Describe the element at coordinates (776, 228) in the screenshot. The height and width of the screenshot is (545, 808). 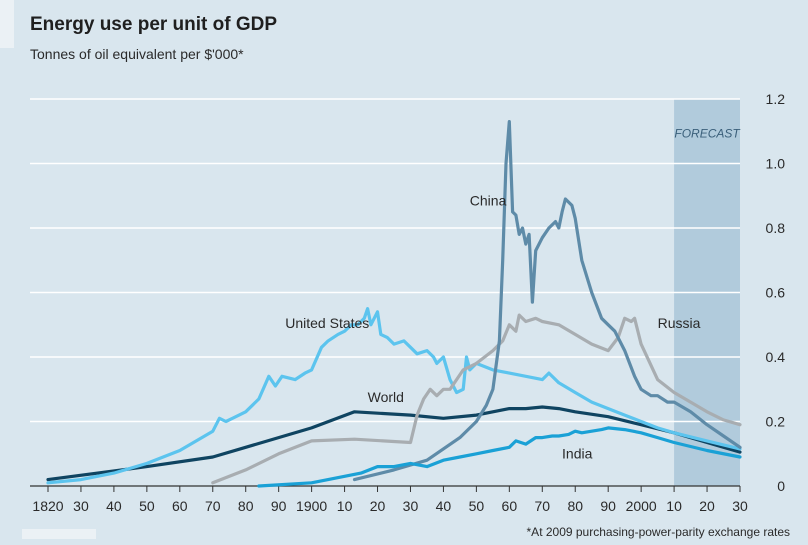
I see `y-tick-label: 0.8` at that location.